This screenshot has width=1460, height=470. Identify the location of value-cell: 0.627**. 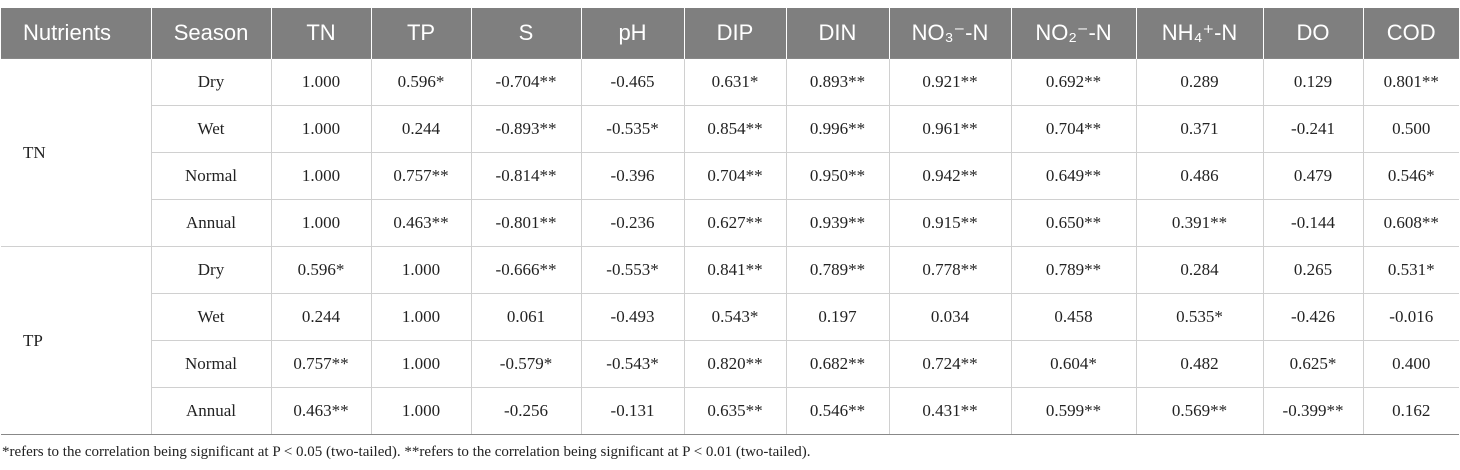
(735, 223).